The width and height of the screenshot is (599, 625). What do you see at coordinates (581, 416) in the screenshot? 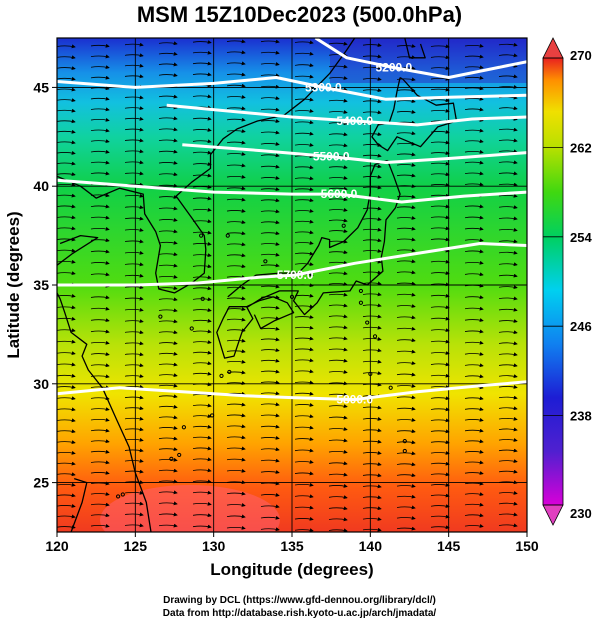
I see `colorbar-tick-label: 238` at bounding box center [581, 416].